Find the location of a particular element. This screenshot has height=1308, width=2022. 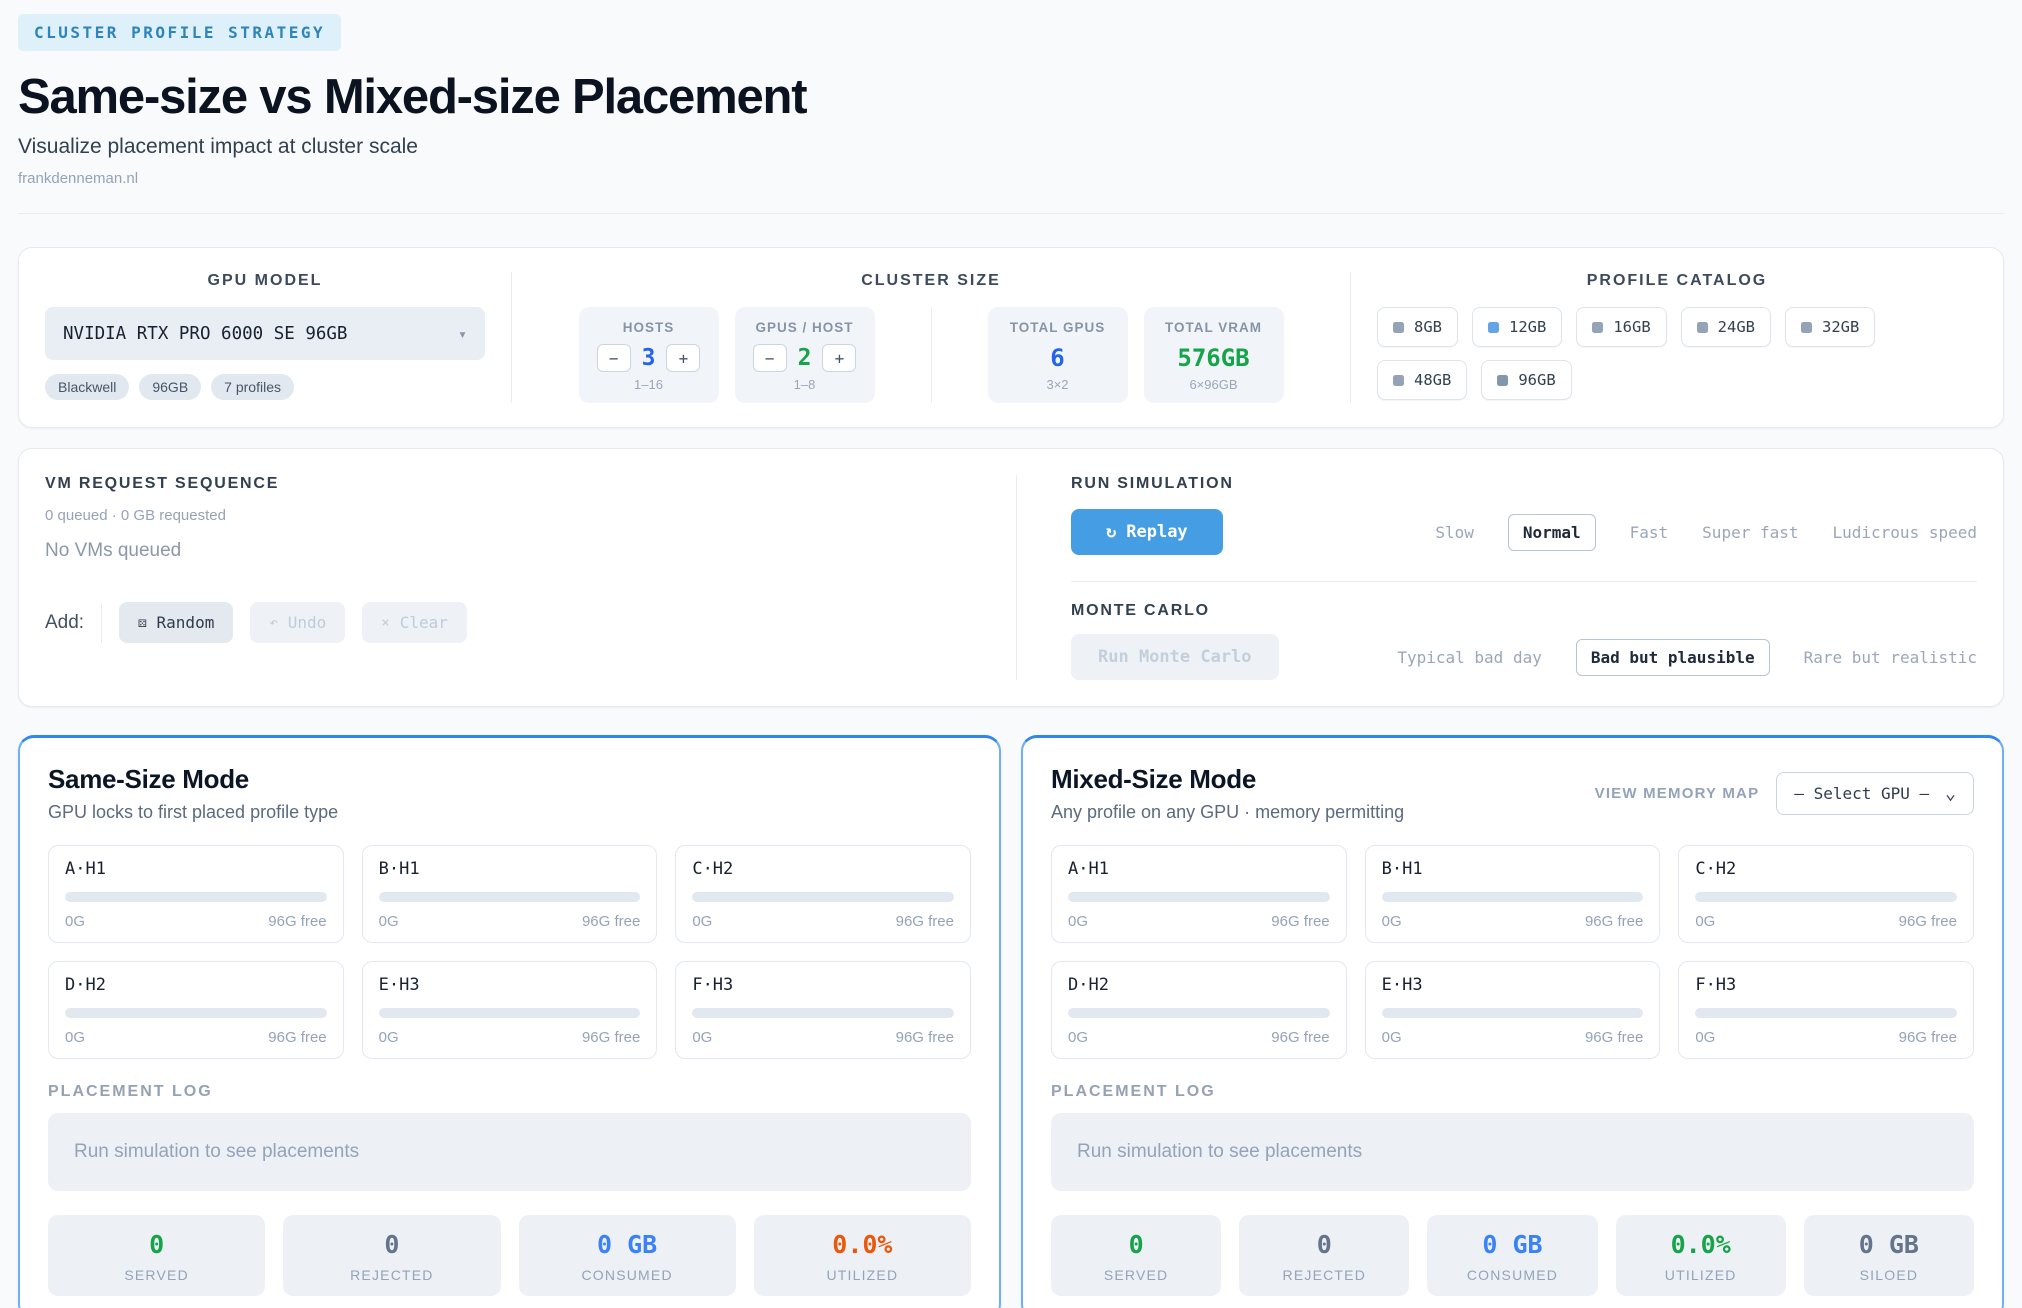

source-link: frankdenneman.nl is located at coordinates (78, 178).